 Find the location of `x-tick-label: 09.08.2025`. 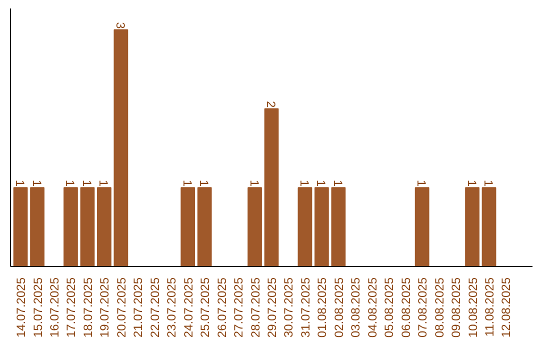

x-tick-label: 09.08.2025 is located at coordinates (456, 307).